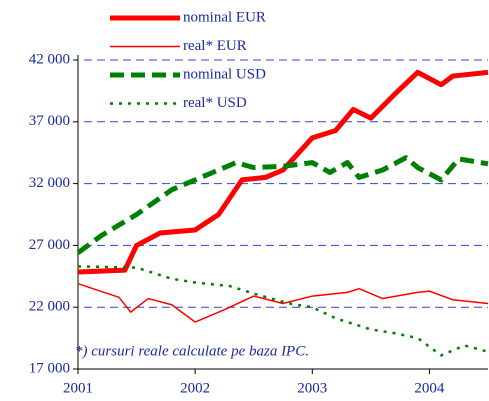  I want to click on x-tick-label: 2003, so click(312, 388).